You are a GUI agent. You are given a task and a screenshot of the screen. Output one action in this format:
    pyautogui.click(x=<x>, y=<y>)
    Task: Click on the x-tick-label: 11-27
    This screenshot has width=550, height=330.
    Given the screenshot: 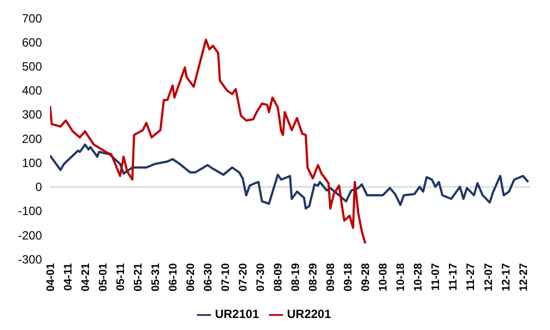 What is the action you would take?
    pyautogui.click(x=471, y=277)
    